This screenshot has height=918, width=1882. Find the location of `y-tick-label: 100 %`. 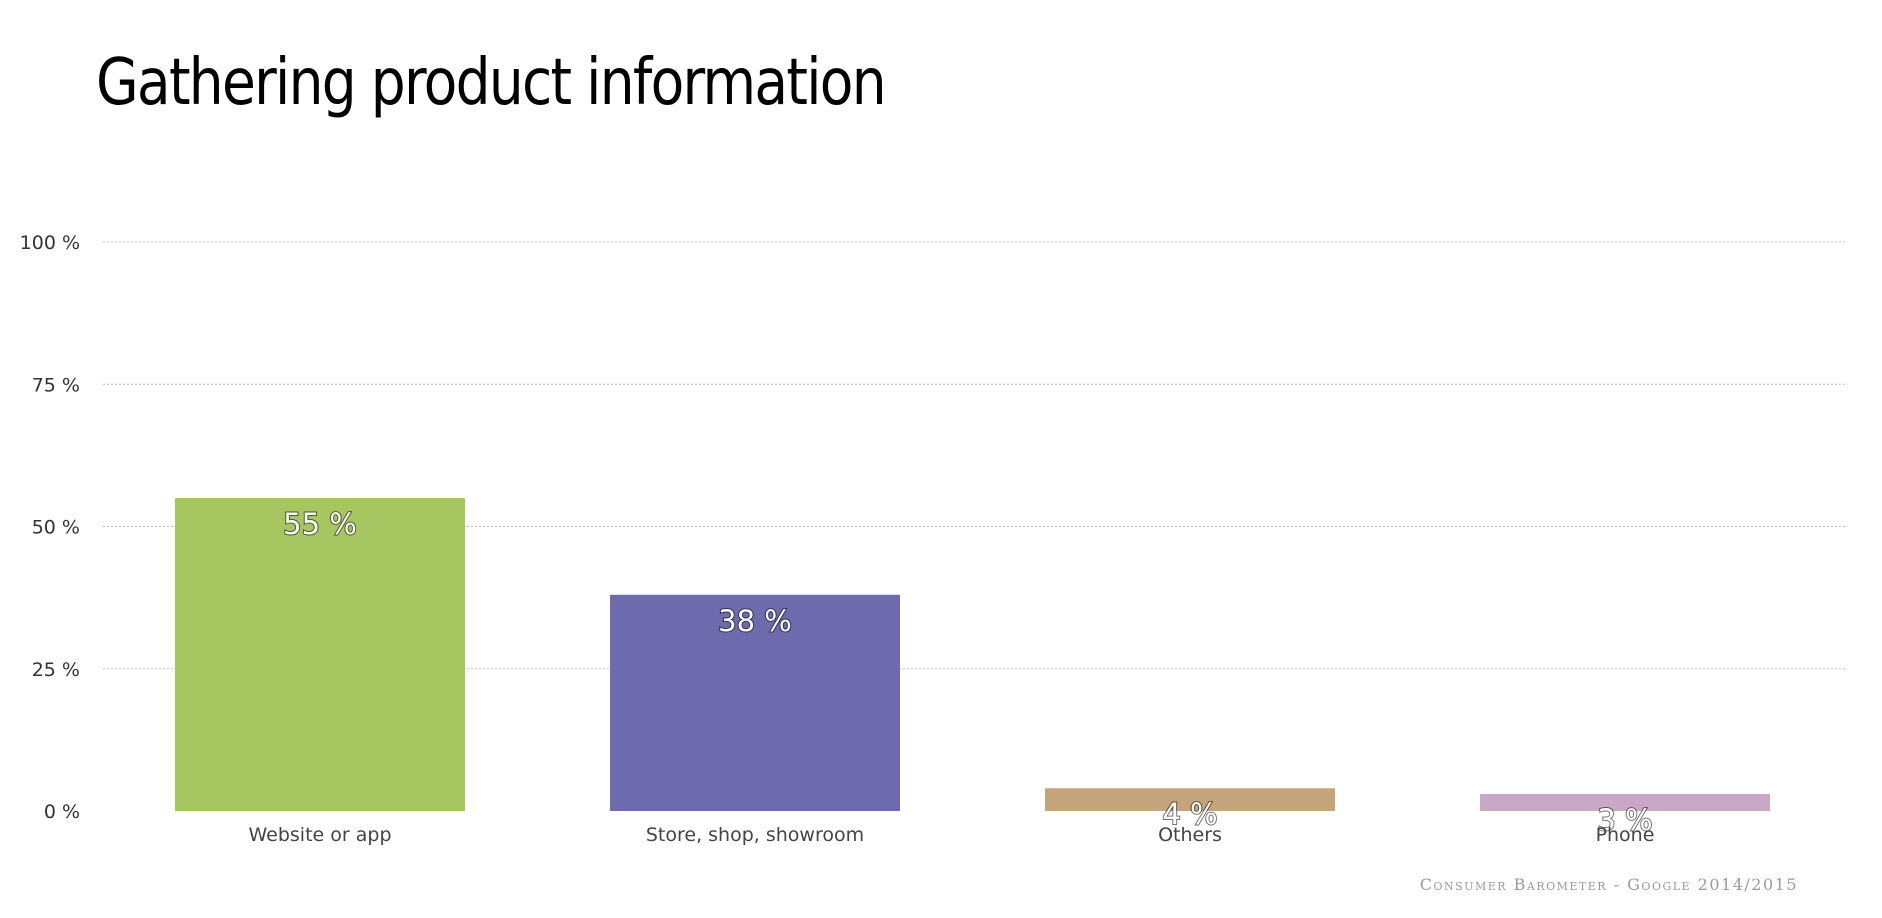

y-tick-label: 100 % is located at coordinates (50, 243).